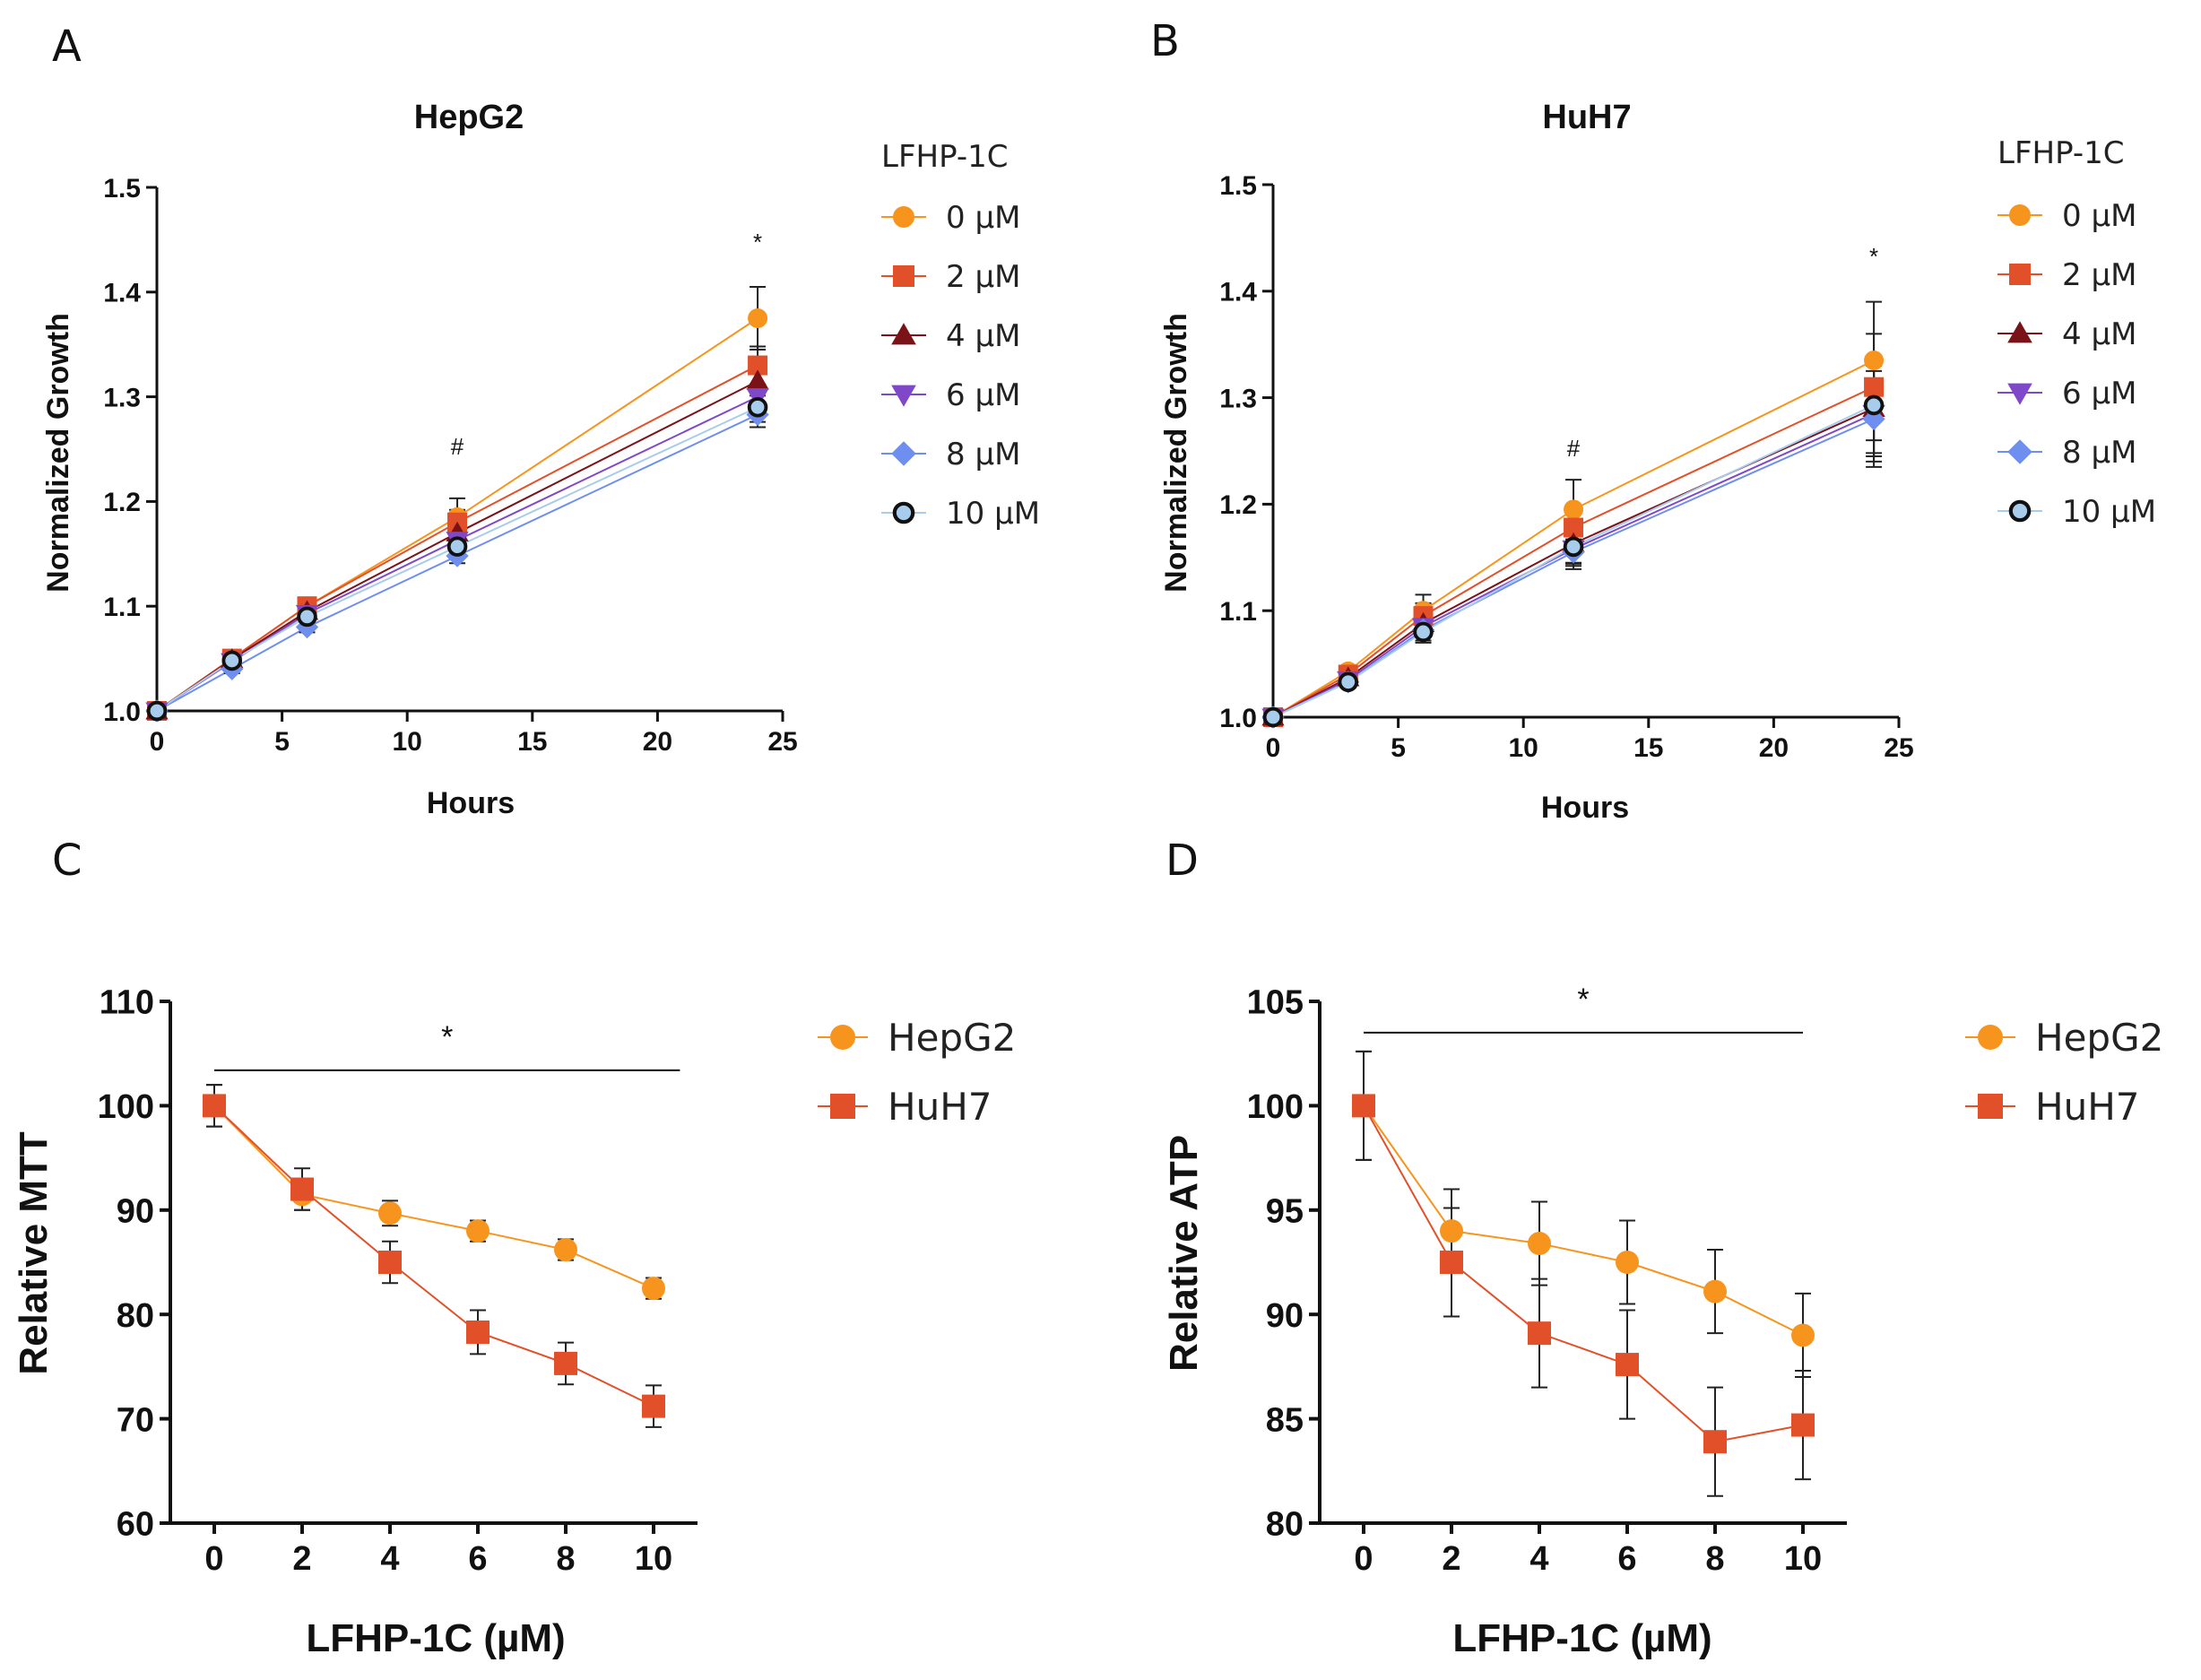 The image size is (2201, 1680). Describe the element at coordinates (945, 157) in the screenshot. I see `legend-title-a: LFHP-1C` at that location.